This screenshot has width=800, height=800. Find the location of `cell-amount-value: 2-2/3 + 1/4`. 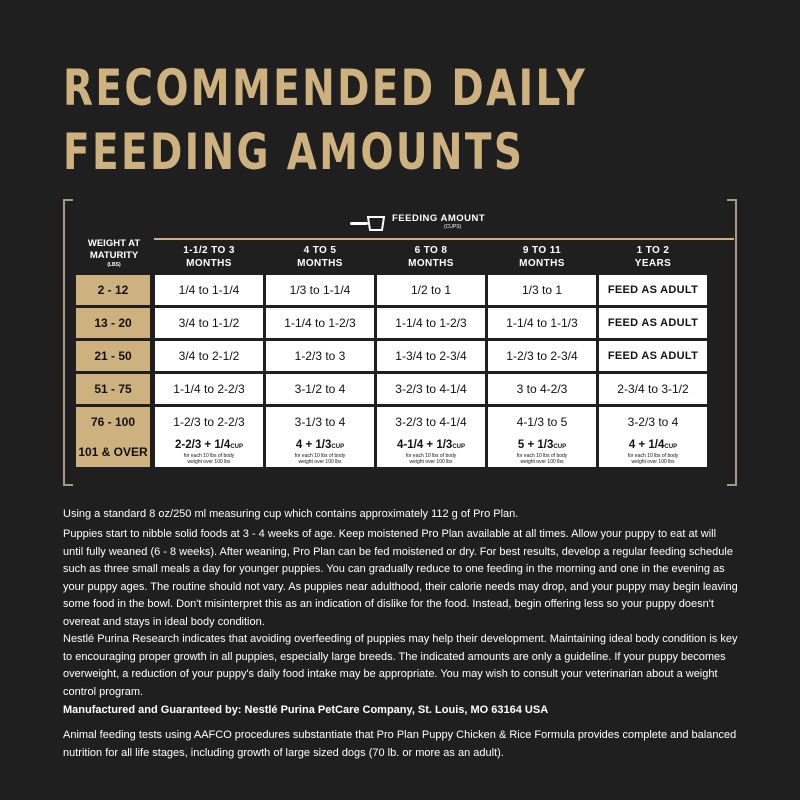

cell-amount-value: 2-2/3 + 1/4 is located at coordinates (203, 445).